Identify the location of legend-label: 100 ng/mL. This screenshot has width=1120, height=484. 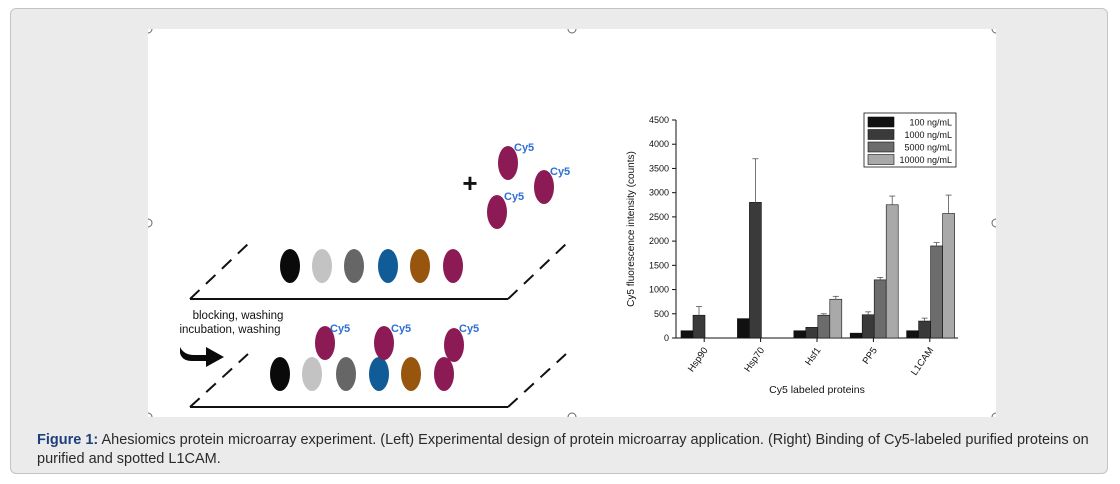
(930, 123).